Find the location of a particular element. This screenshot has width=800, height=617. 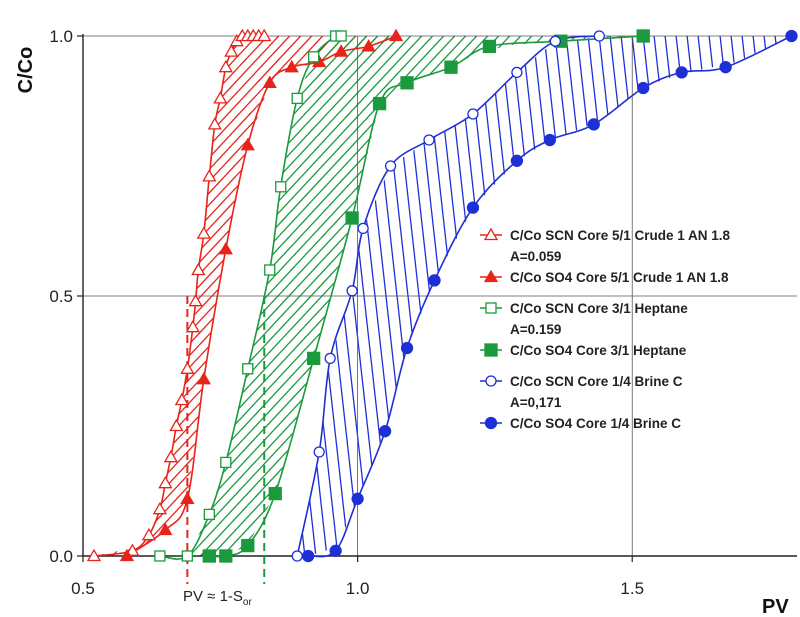

legend-area-label: A=0,171 is located at coordinates (536, 402).